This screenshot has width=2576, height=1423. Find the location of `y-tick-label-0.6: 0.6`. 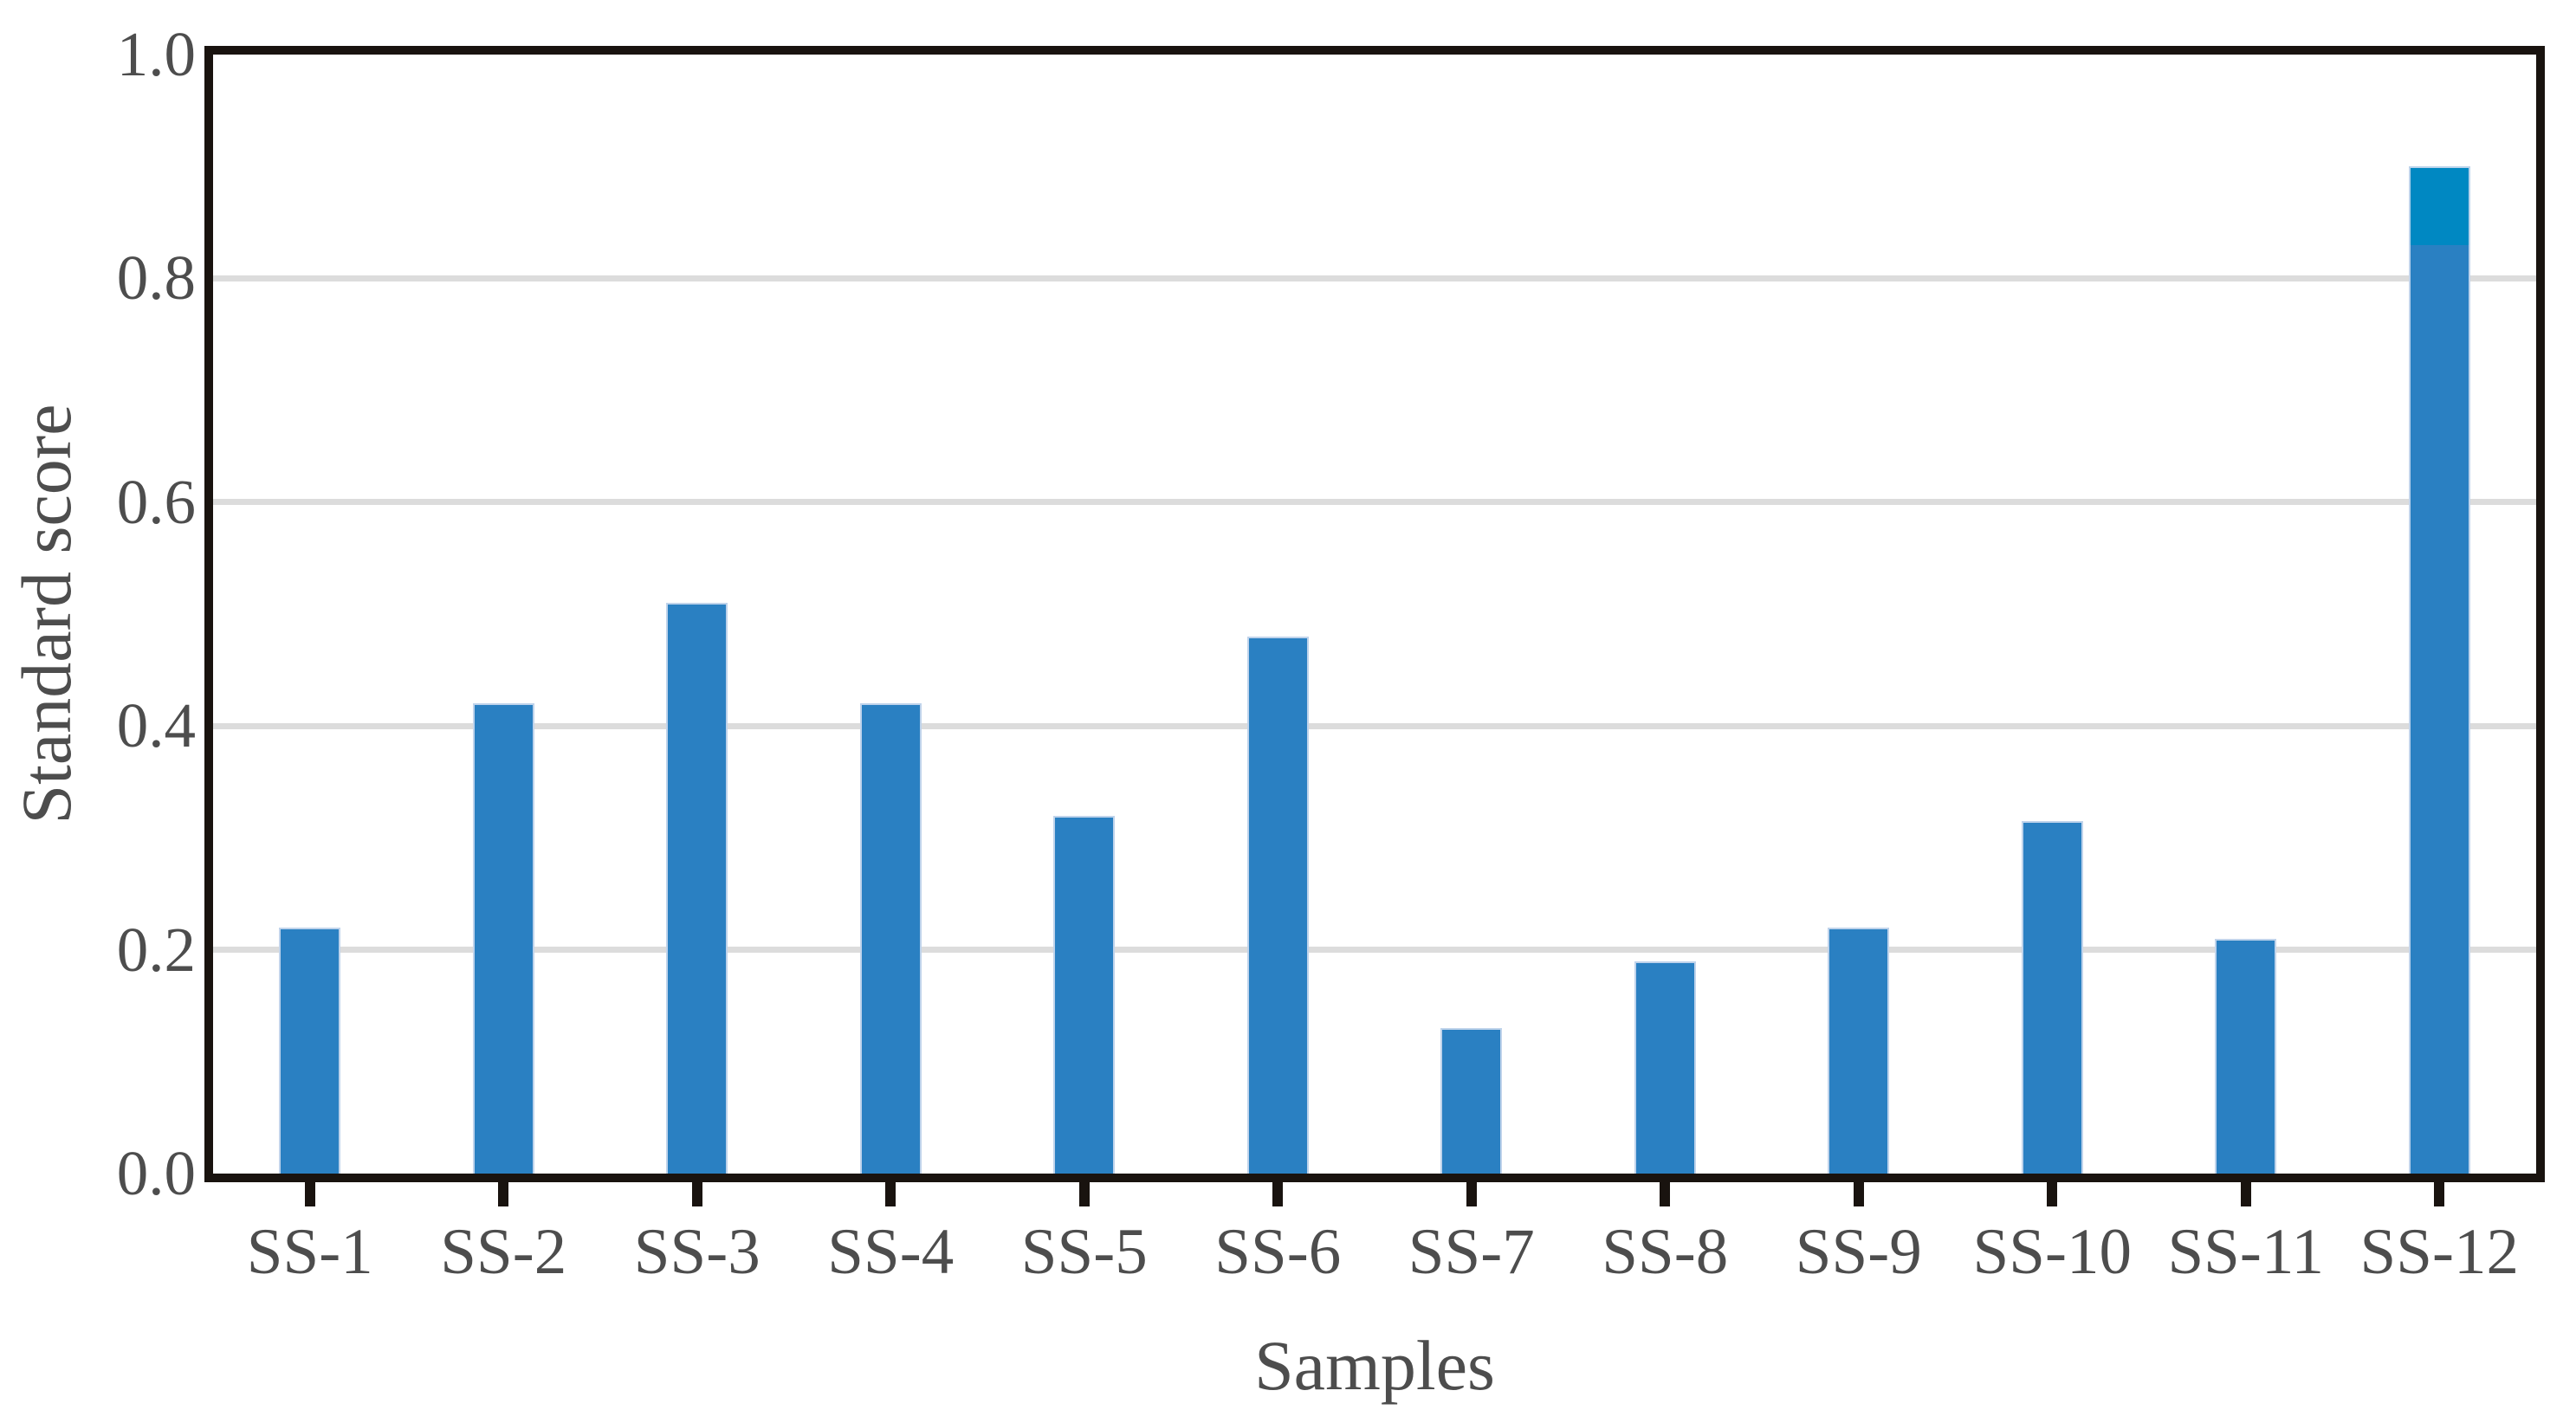

y-tick-label-0.6: 0.6 is located at coordinates (156, 501).